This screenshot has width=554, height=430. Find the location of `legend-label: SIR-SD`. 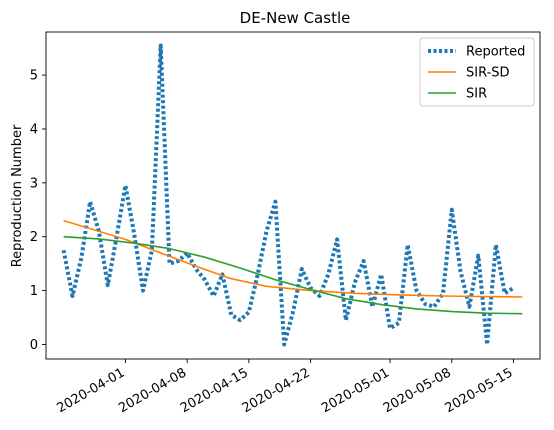

legend-label: SIR-SD is located at coordinates (488, 73).